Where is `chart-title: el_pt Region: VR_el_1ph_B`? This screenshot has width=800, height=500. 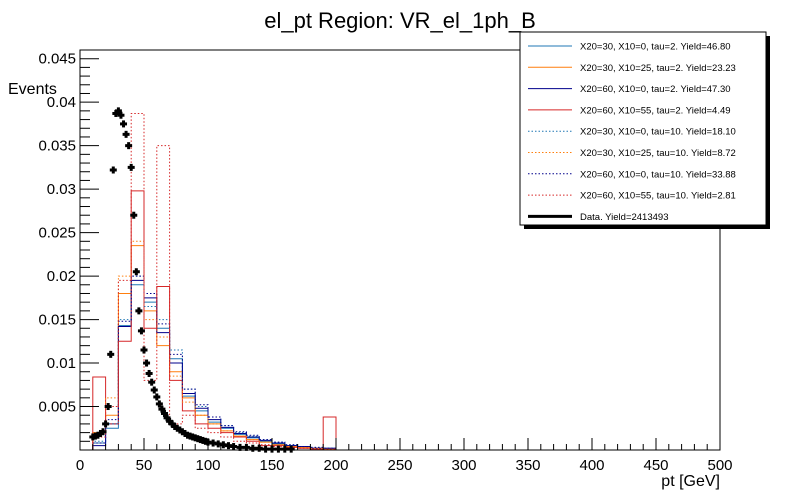
chart-title: el_pt Region: VR_el_1ph_B is located at coordinates (400, 20).